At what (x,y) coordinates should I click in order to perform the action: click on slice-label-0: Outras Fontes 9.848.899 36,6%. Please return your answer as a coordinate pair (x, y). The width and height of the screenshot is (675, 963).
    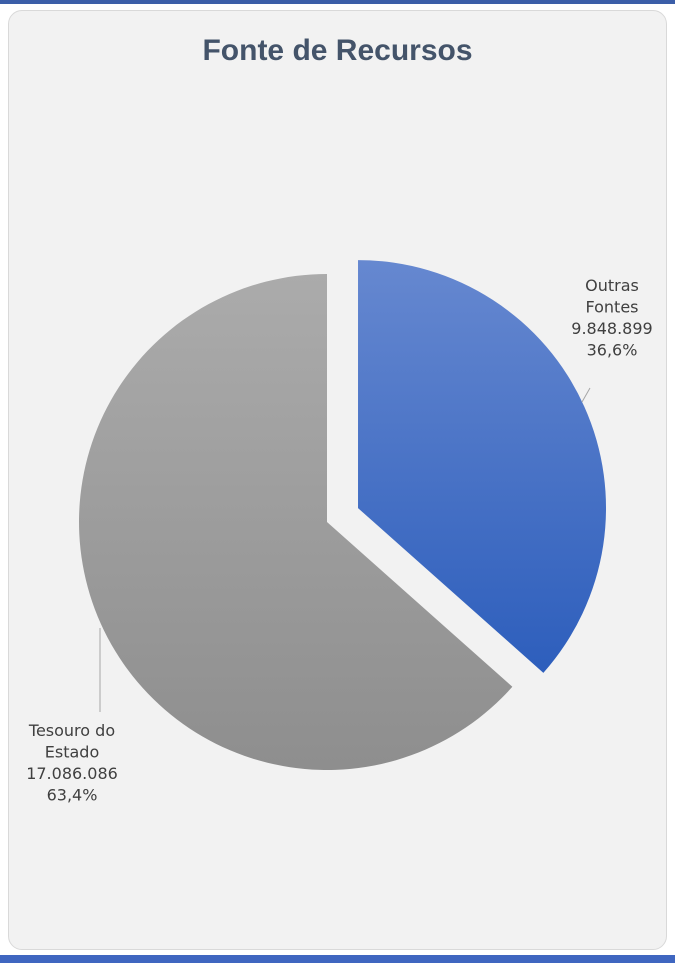
    Looking at the image, I should click on (611, 318).